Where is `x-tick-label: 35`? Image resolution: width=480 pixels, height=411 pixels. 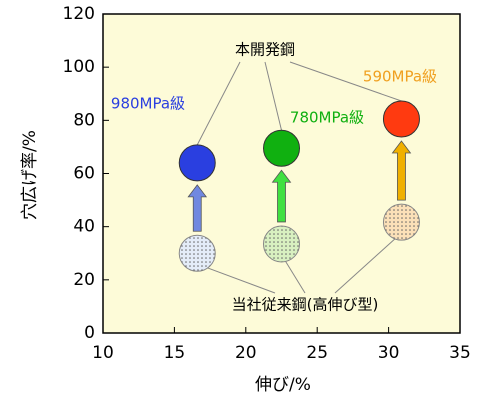
x-tick-label: 35 is located at coordinates (460, 353).